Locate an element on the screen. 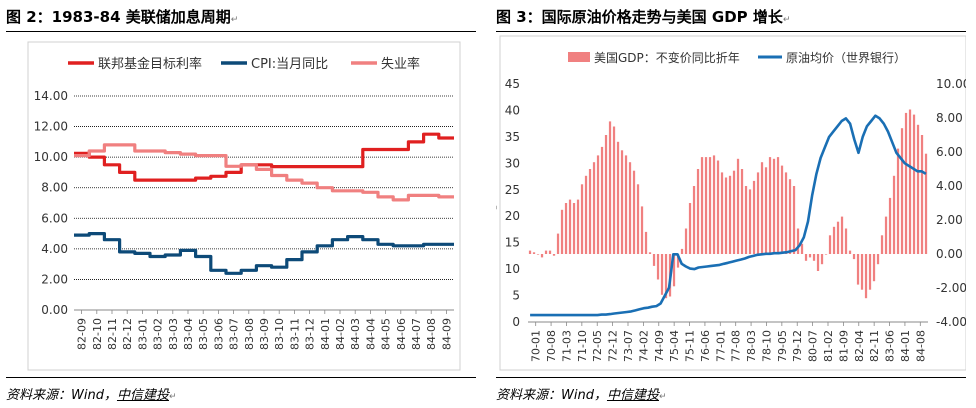  legend-label: 联邦基金目标利率 is located at coordinates (150, 64).